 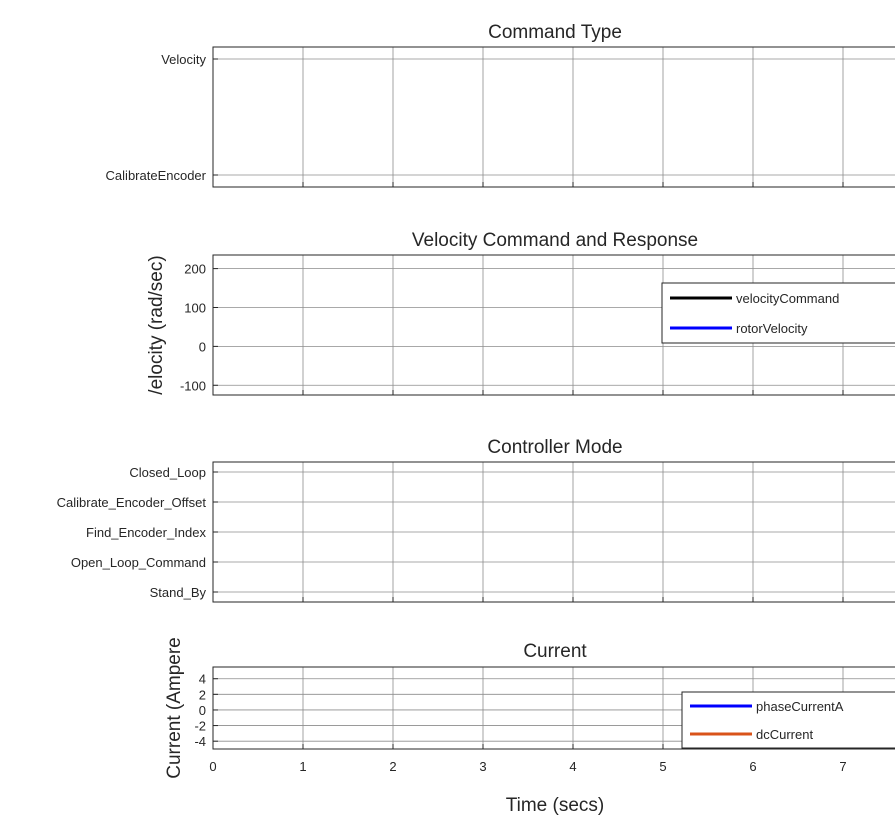 What do you see at coordinates (202, 679) in the screenshot?
I see `y-tick-label: 4` at bounding box center [202, 679].